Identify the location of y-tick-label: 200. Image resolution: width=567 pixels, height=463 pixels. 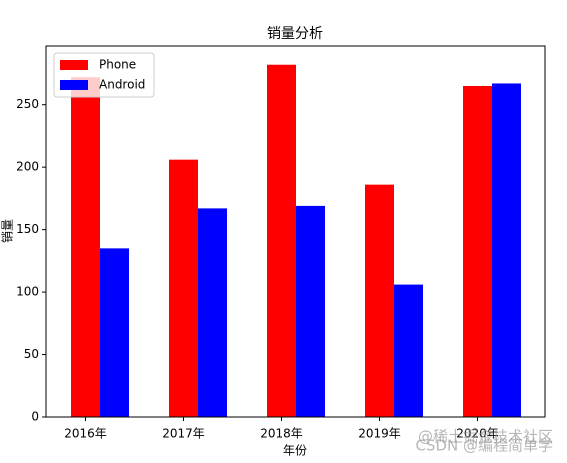
(27, 167).